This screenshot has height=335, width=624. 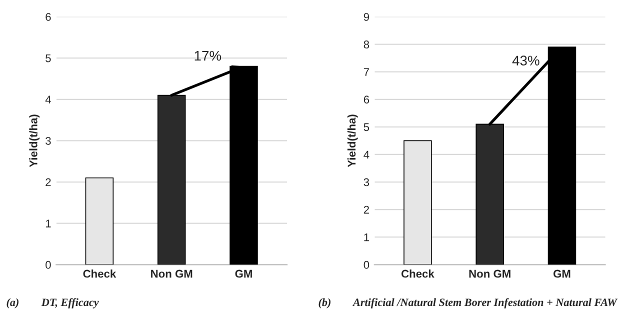 I want to click on annotation: 17%, so click(x=208, y=55).